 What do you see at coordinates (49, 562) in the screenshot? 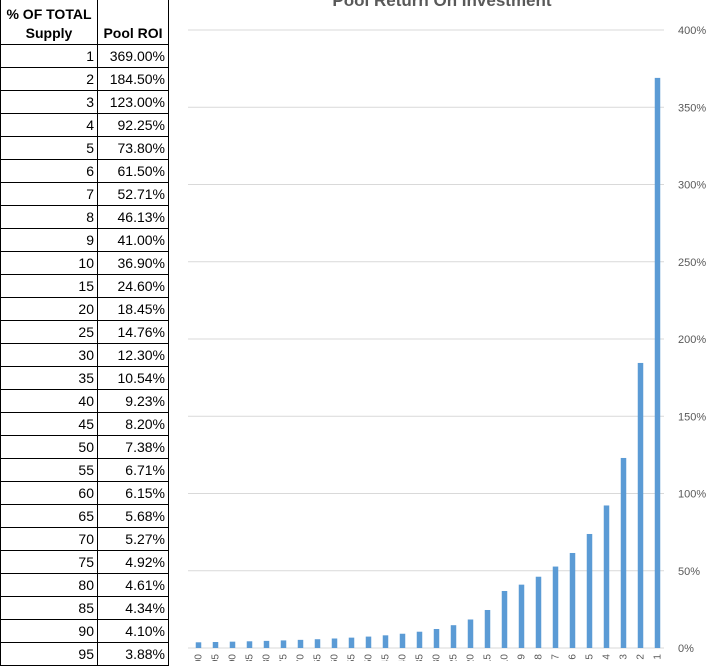
I see `supply-cell: 75` at bounding box center [49, 562].